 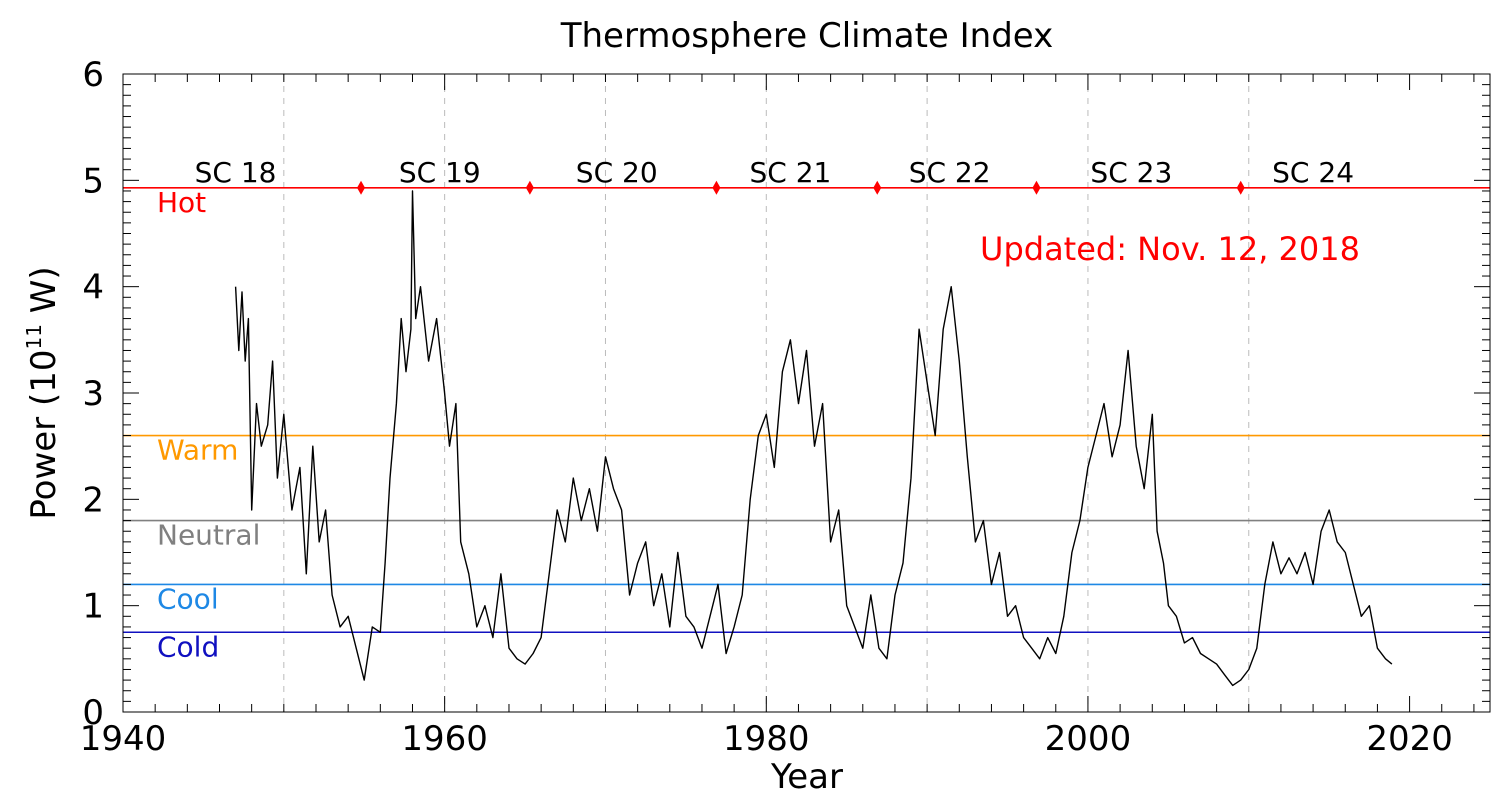 What do you see at coordinates (188, 646) in the screenshot?
I see `threshold-label-cold: Cold` at bounding box center [188, 646].